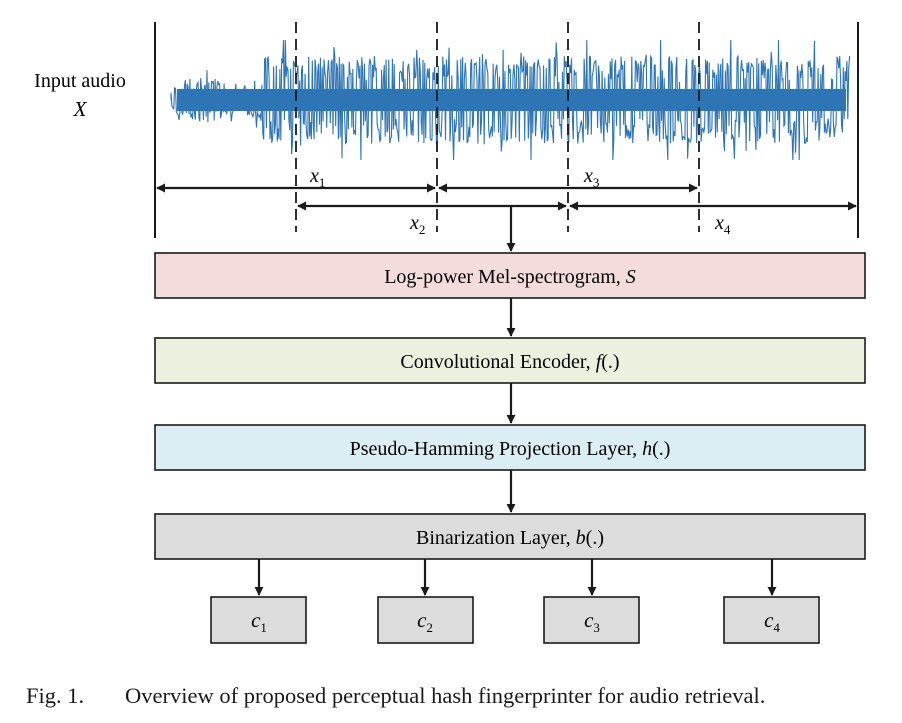 This screenshot has width=902, height=723. I want to click on binarization-layer-label: Binarization Layer, b(.), so click(510, 538).